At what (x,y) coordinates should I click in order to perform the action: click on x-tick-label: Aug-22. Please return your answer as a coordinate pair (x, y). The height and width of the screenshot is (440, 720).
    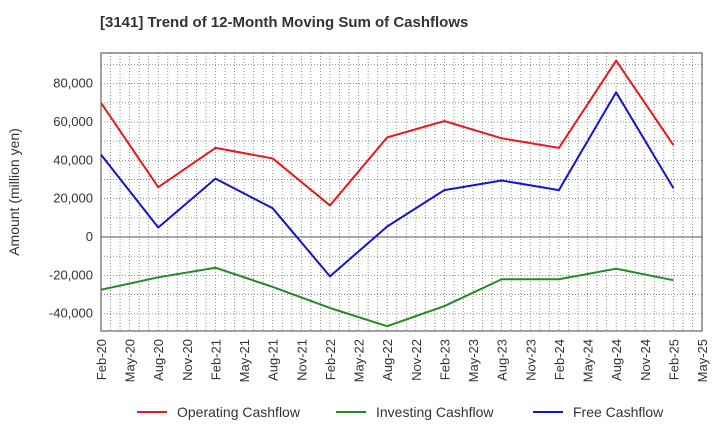
    Looking at the image, I should click on (387, 360).